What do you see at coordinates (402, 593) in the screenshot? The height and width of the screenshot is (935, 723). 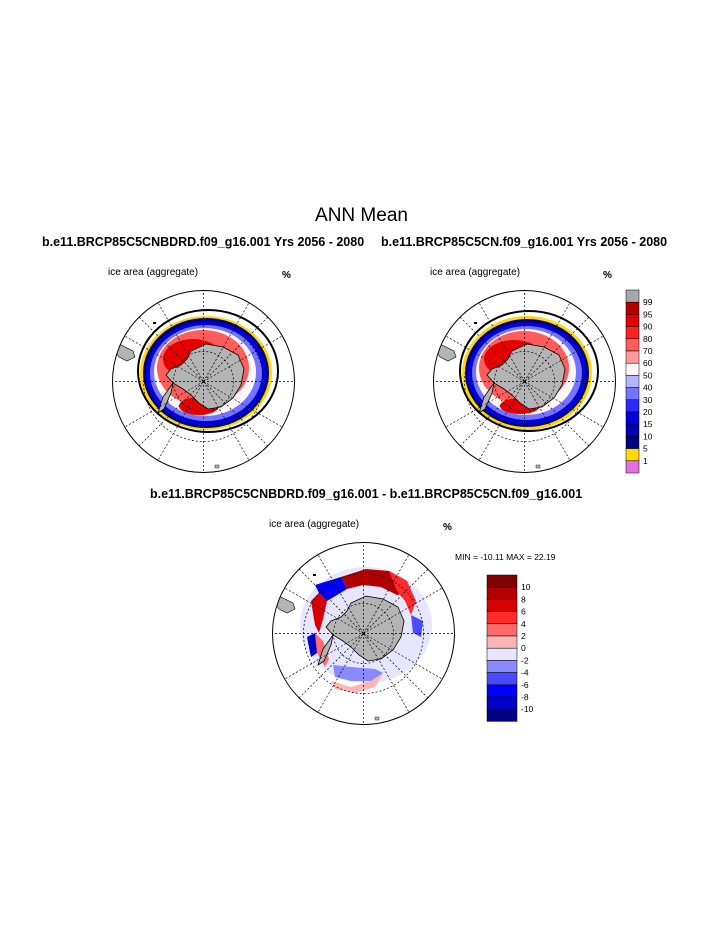 I see `positive-anomaly-east` at bounding box center [402, 593].